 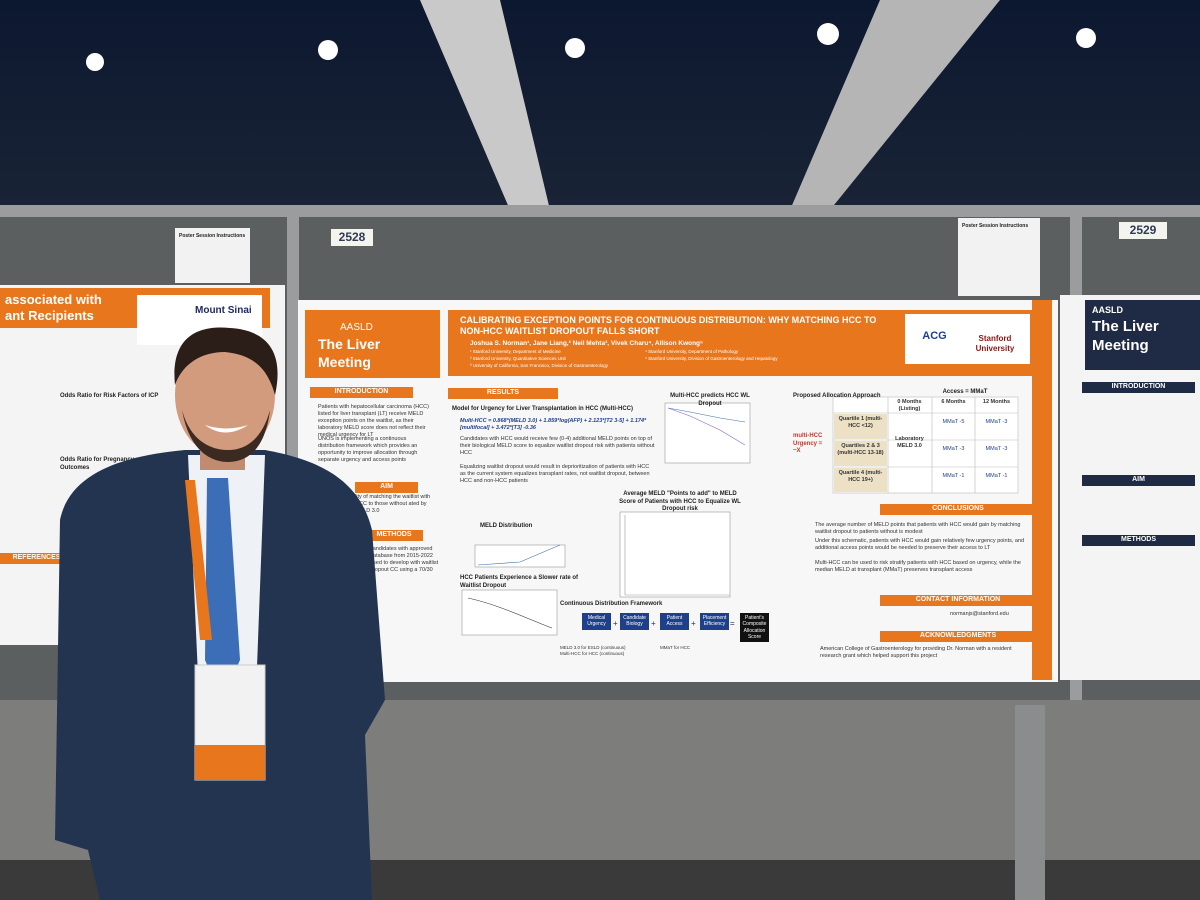 What do you see at coordinates (506, 526) in the screenshot?
I see `chart-title: MELD Distribution` at bounding box center [506, 526].